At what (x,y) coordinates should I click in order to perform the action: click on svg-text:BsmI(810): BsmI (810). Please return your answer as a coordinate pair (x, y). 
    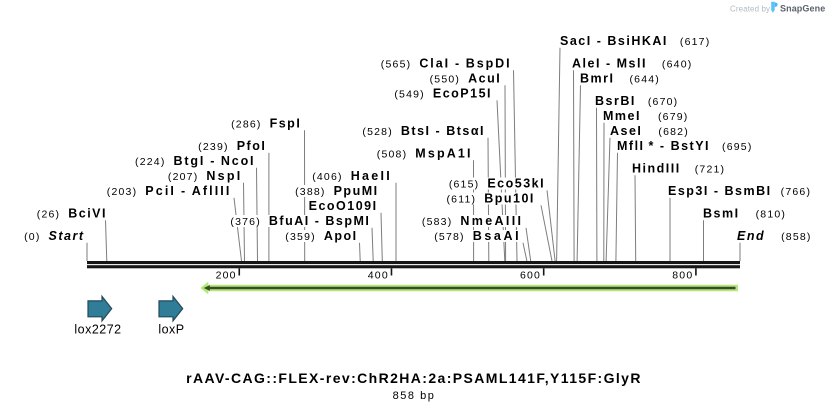
    Looking at the image, I should click on (744, 214).